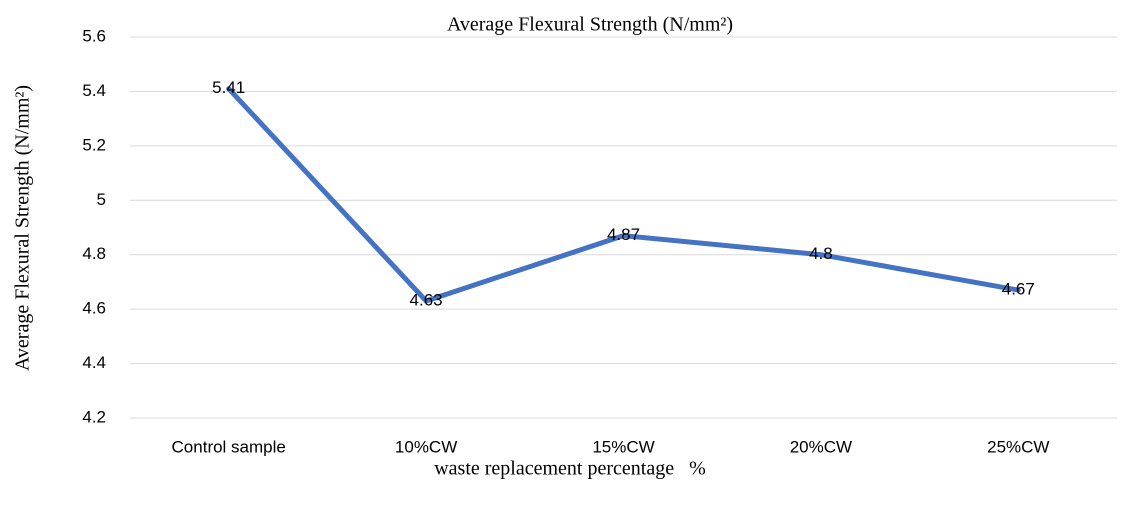 This screenshot has width=1125, height=516. Describe the element at coordinates (1018, 289) in the screenshot. I see `data-label: 4.67` at that location.